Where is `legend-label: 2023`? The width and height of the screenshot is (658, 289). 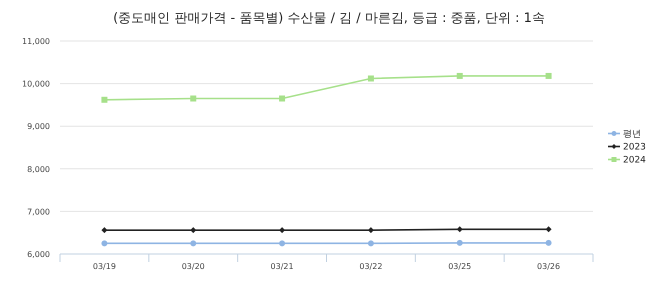 legend-label: 2023 is located at coordinates (634, 147).